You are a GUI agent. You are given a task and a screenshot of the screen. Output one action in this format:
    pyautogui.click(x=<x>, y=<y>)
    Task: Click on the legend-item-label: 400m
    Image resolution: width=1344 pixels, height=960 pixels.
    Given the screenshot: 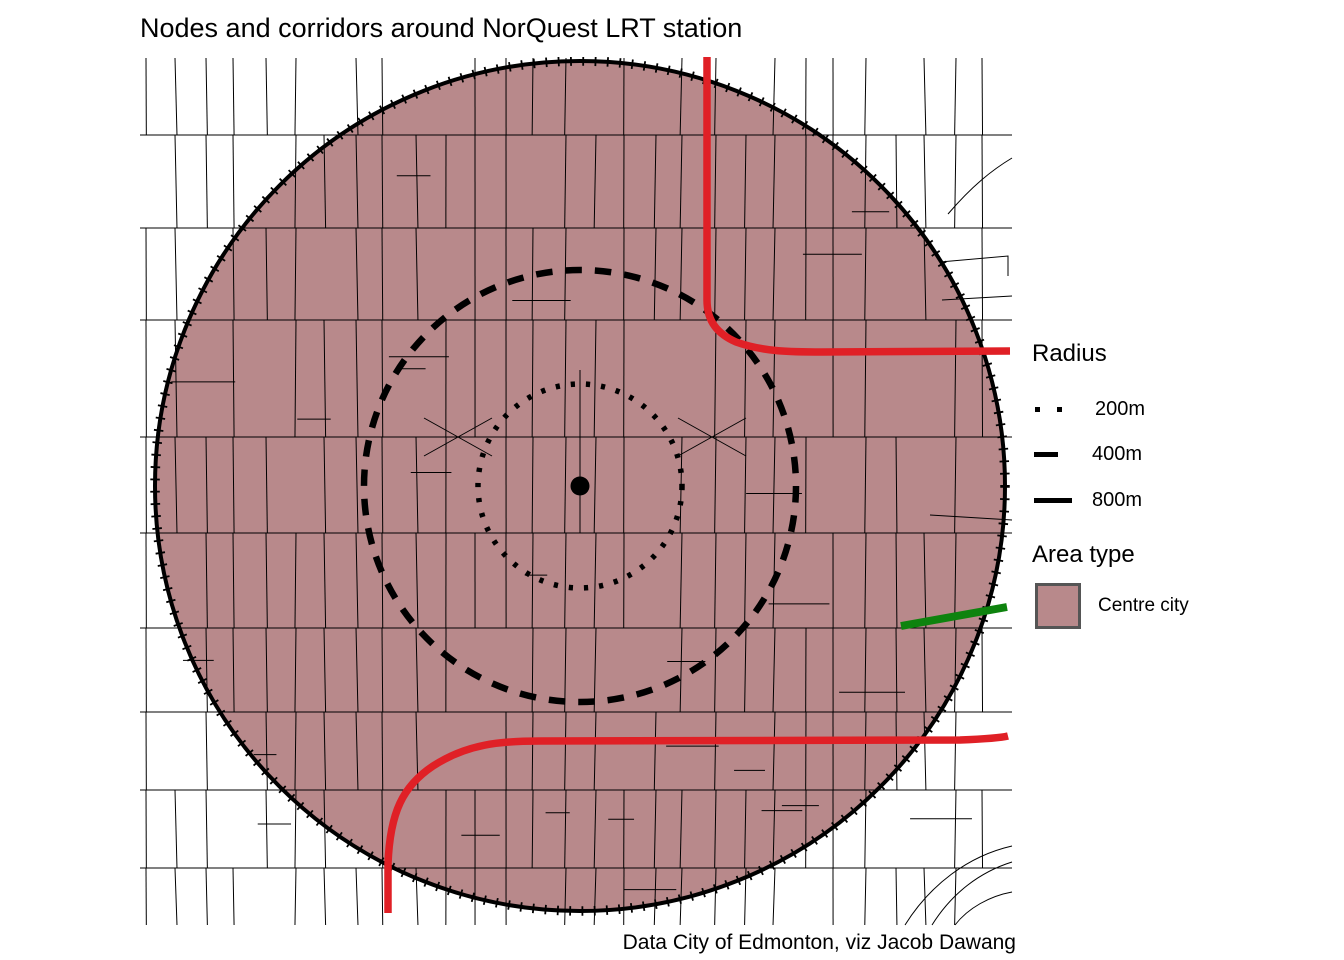 What is the action you would take?
    pyautogui.click(x=1117, y=453)
    